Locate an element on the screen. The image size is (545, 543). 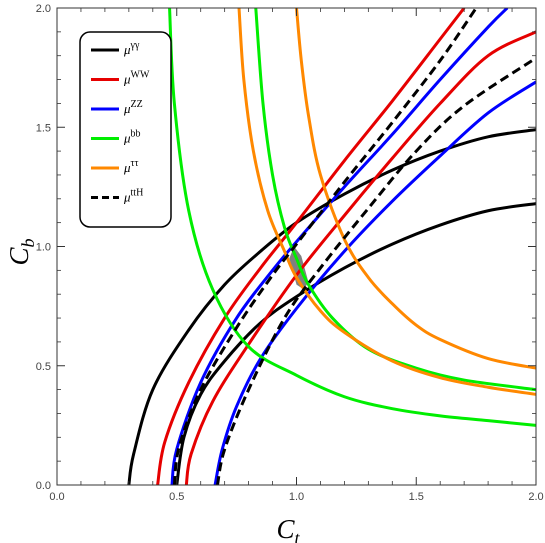
legend-label-1: μWW is located at coordinates (136, 78).